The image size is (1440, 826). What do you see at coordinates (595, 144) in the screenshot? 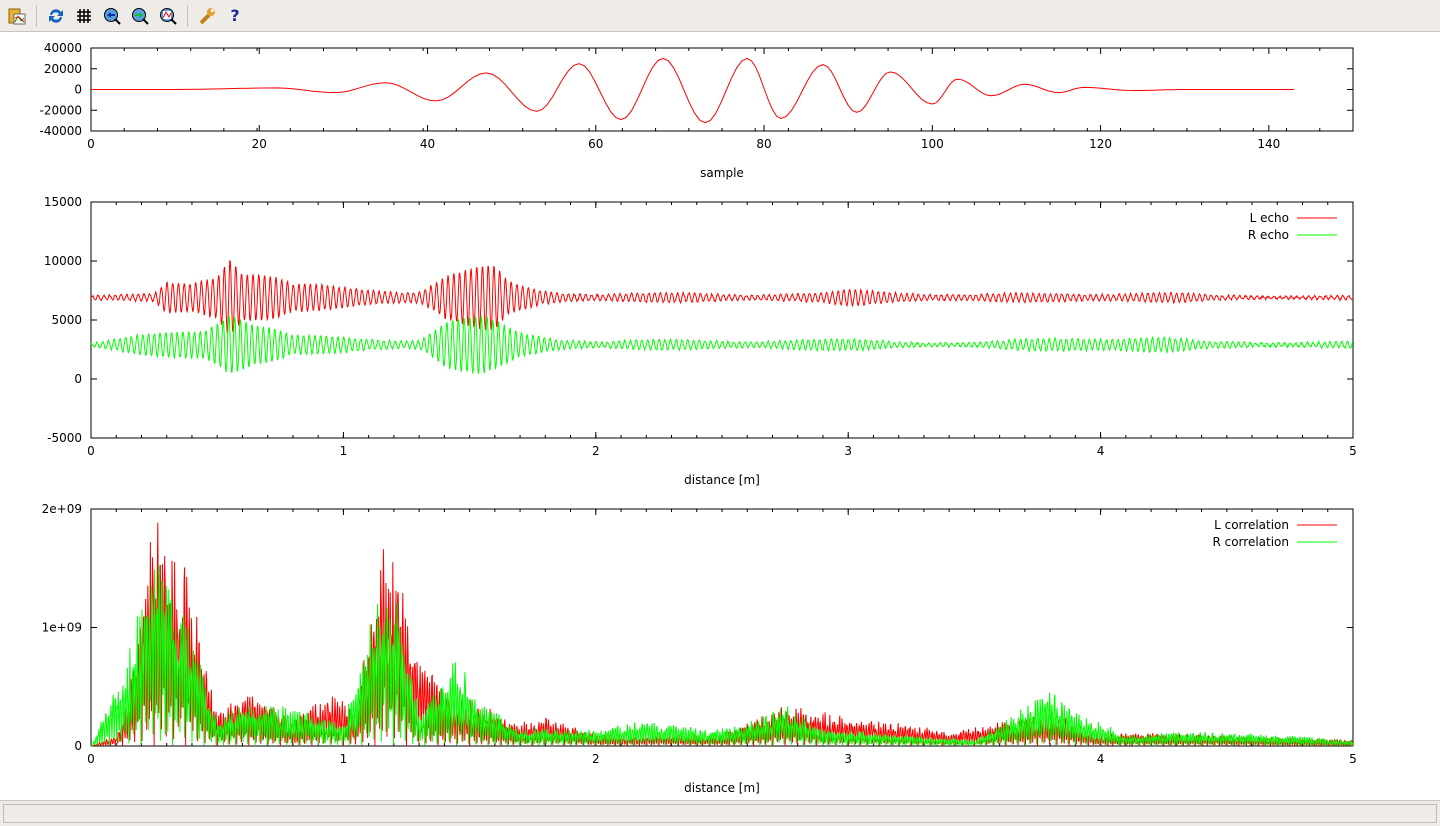
I see `x-tick-label: 60` at bounding box center [595, 144].